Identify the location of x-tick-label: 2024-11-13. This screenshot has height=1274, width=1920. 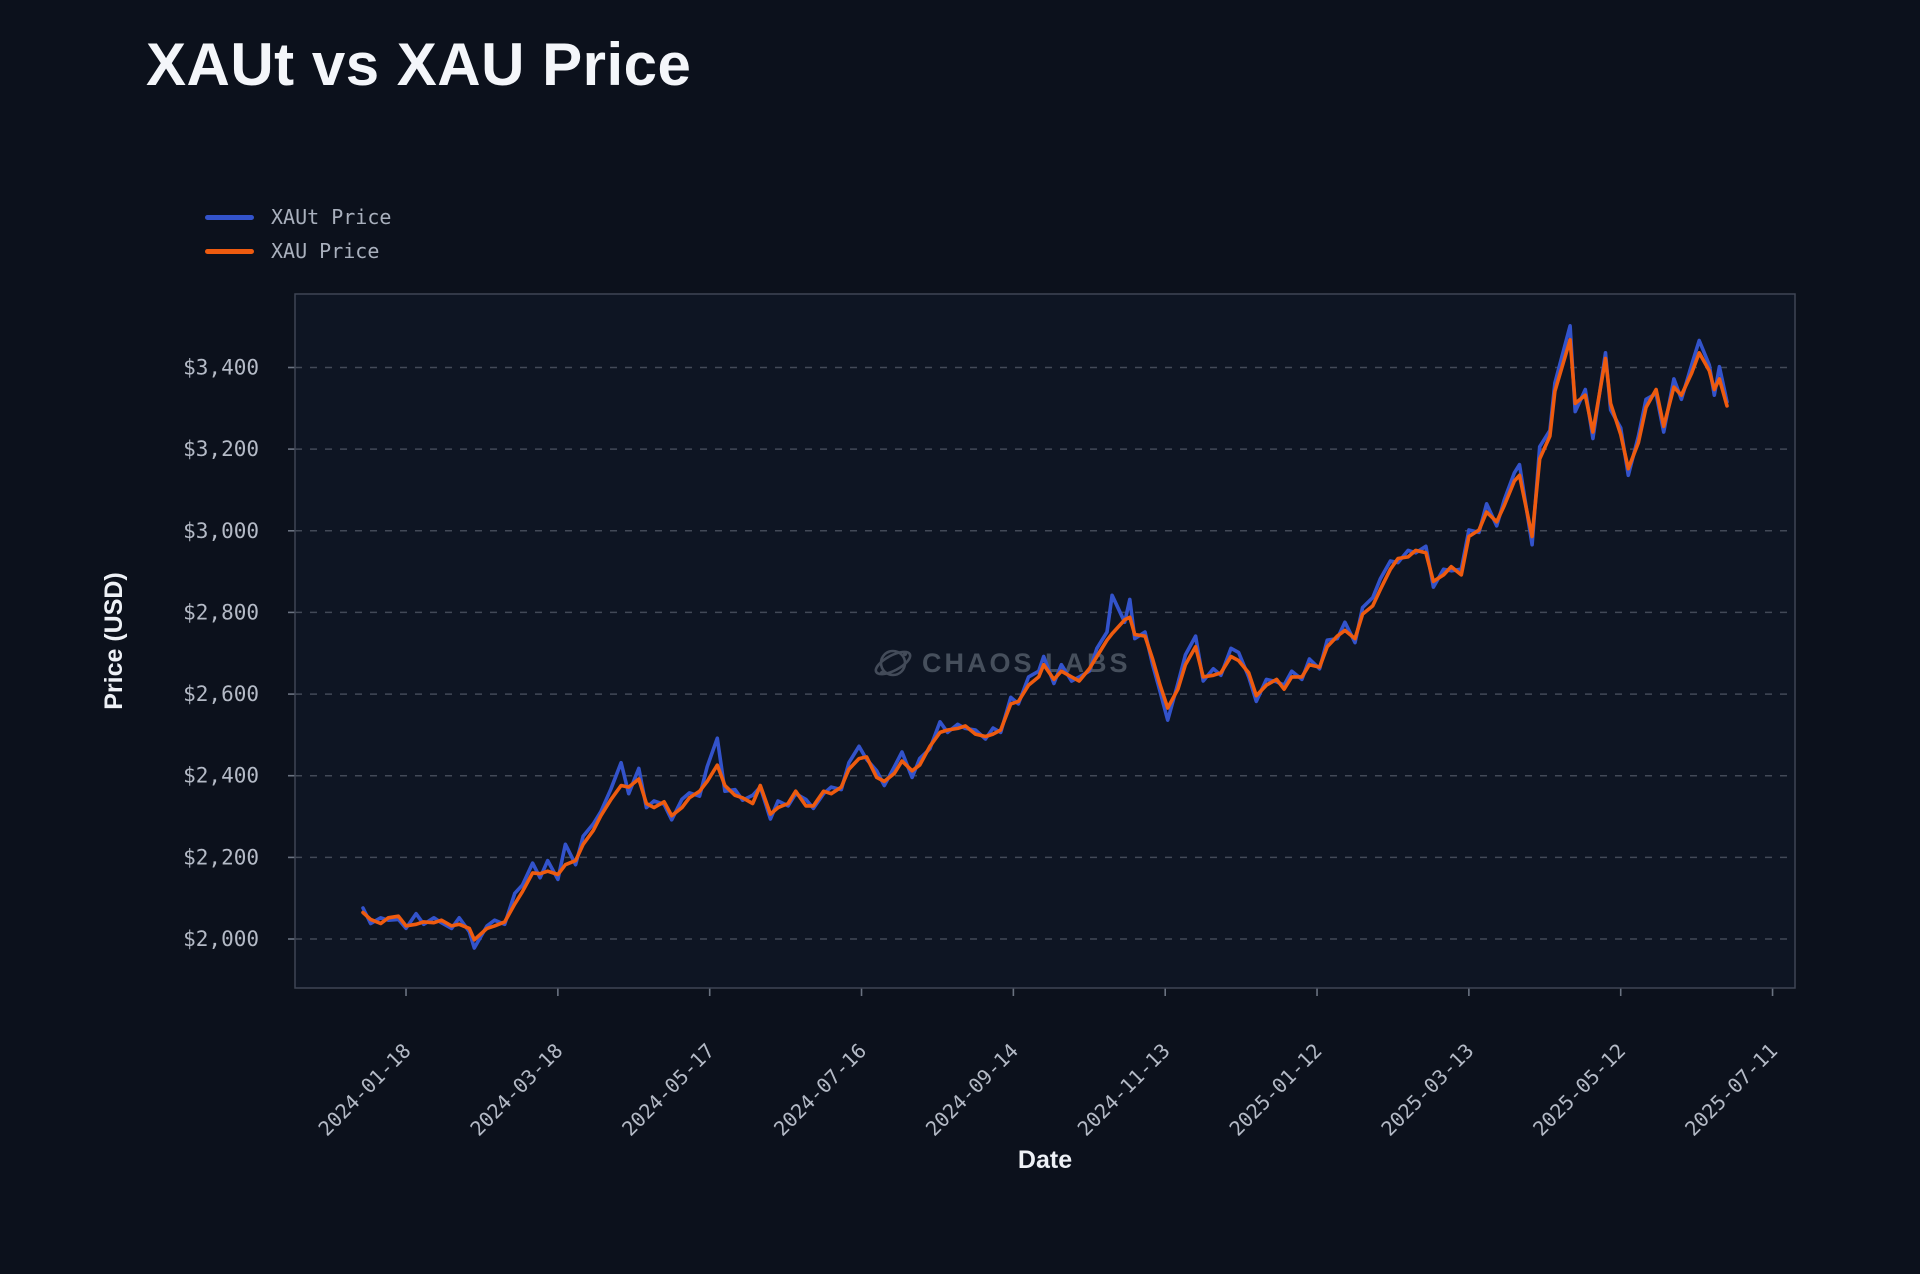
(1124, 1090).